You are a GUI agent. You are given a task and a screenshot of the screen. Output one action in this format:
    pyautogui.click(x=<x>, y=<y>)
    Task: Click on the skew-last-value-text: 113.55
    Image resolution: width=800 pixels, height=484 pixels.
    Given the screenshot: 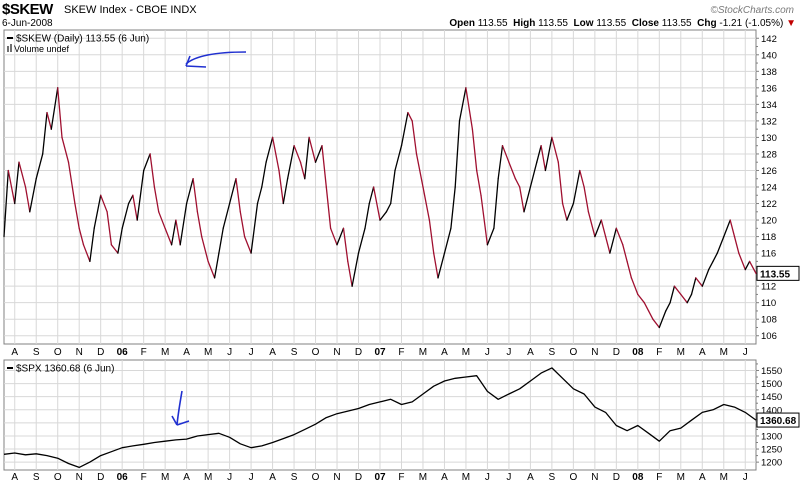 What is the action you would take?
    pyautogui.click(x=775, y=274)
    